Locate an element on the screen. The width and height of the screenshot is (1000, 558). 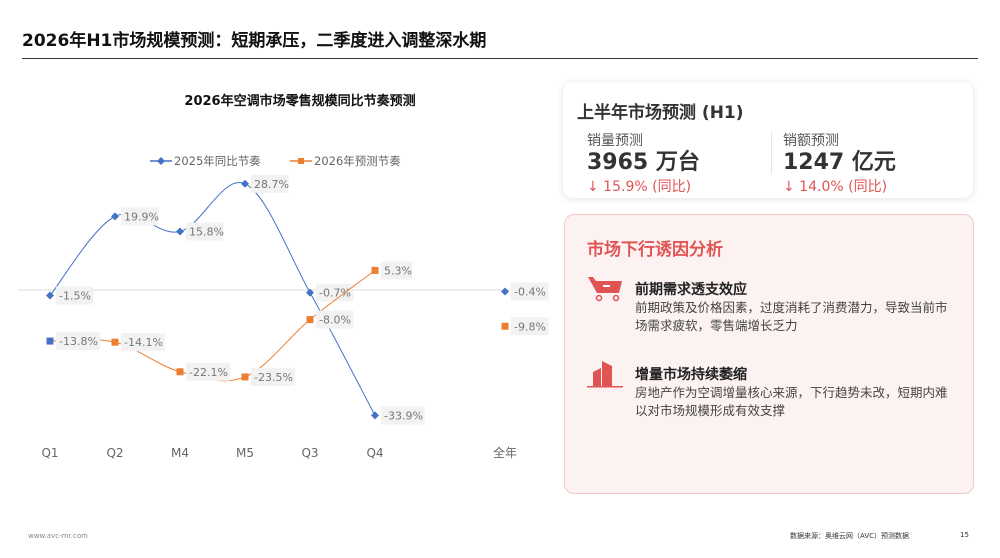
data-label: -13.8% is located at coordinates (78, 341).